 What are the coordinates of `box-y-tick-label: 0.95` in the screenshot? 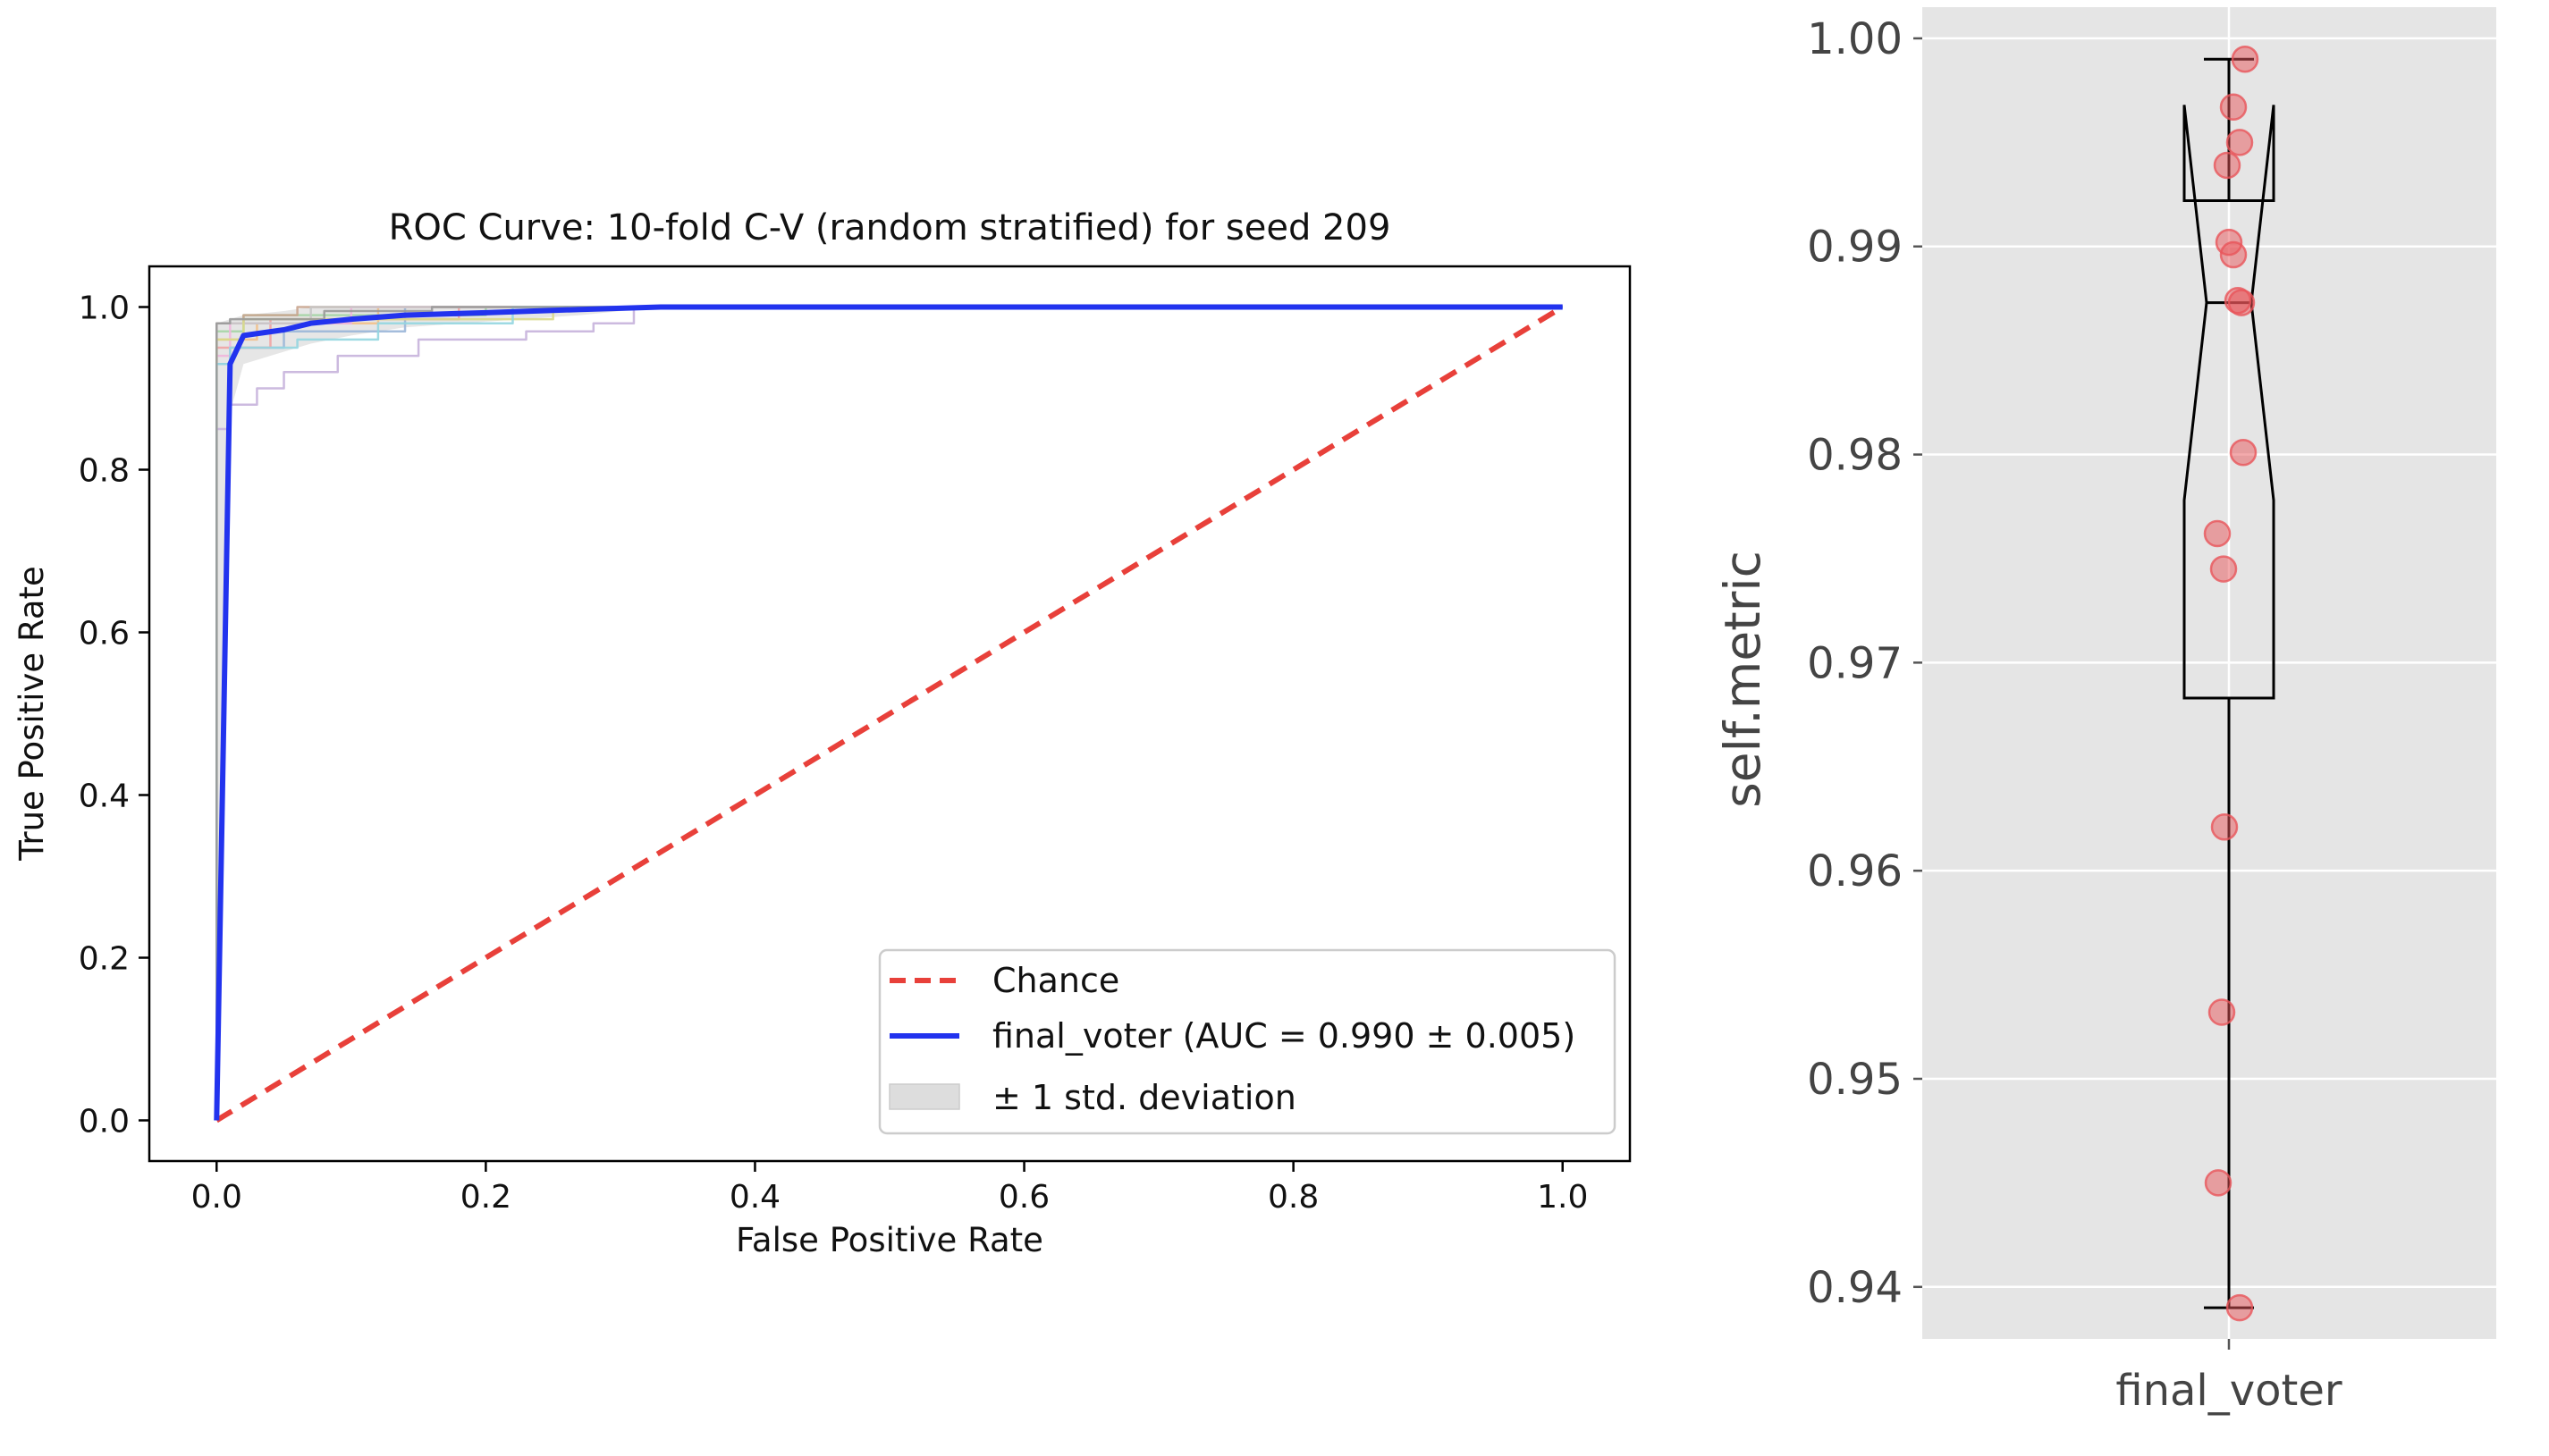 It's located at (1855, 1080).